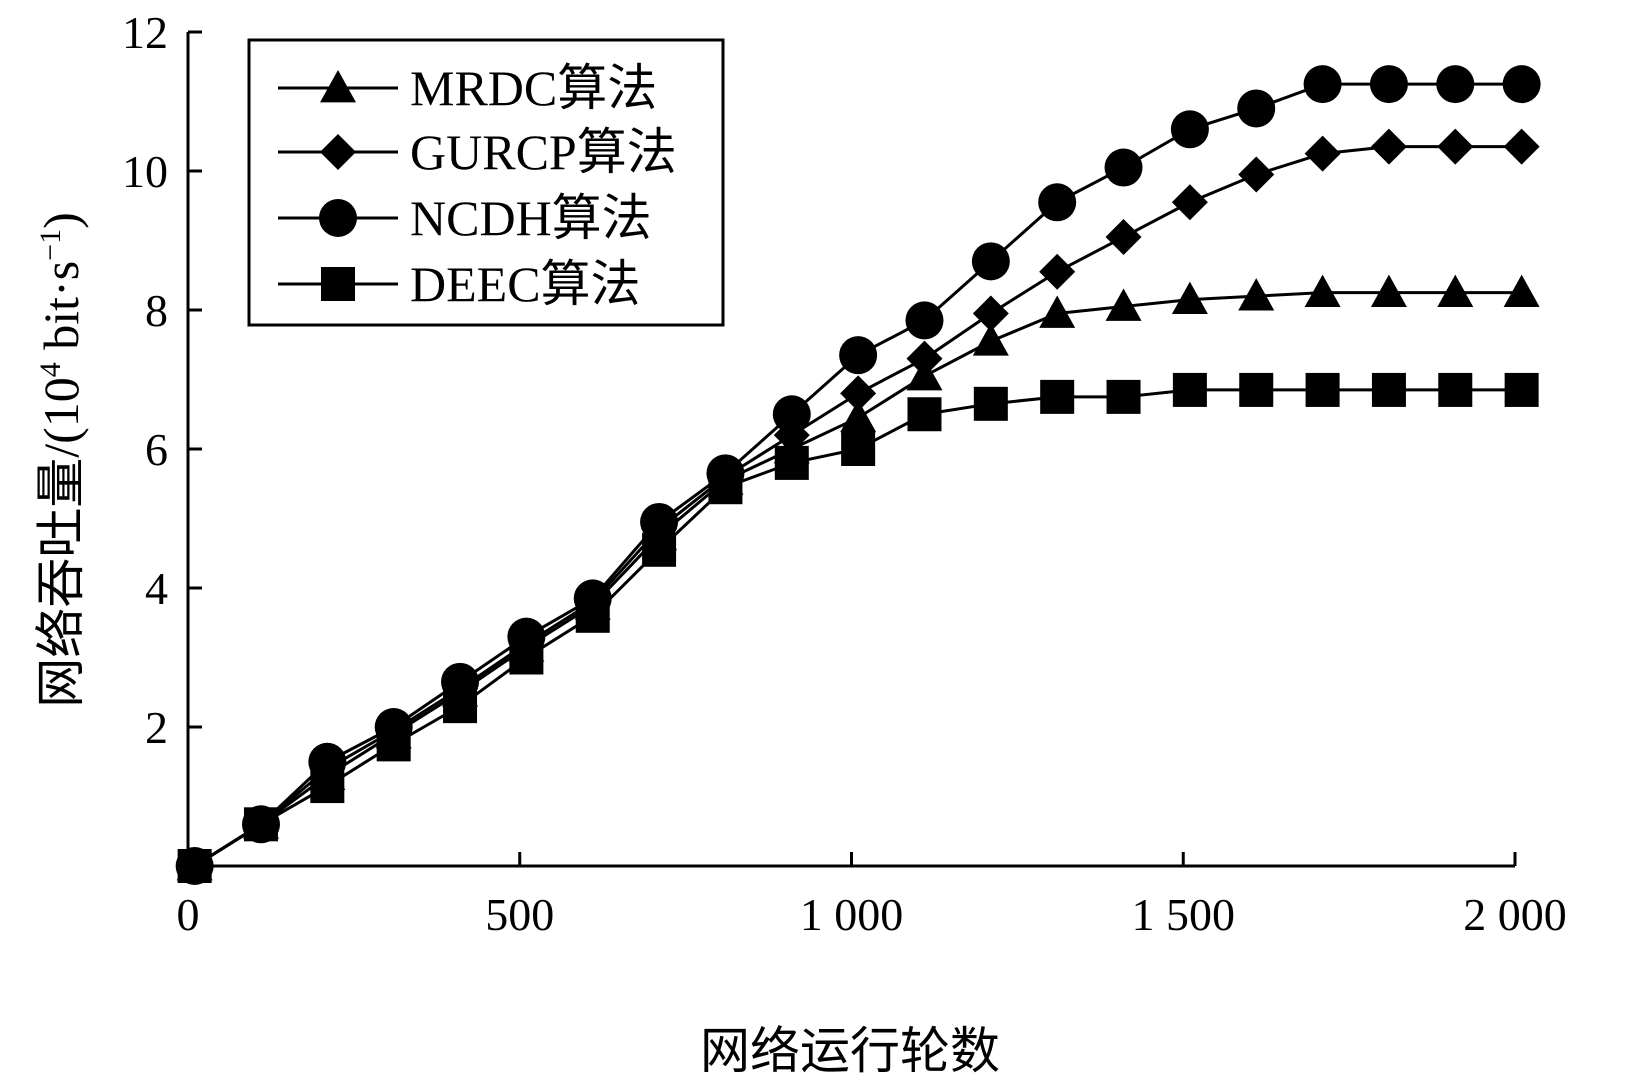  Describe the element at coordinates (188, 914) in the screenshot. I see `x-tick-label: 0` at that location.